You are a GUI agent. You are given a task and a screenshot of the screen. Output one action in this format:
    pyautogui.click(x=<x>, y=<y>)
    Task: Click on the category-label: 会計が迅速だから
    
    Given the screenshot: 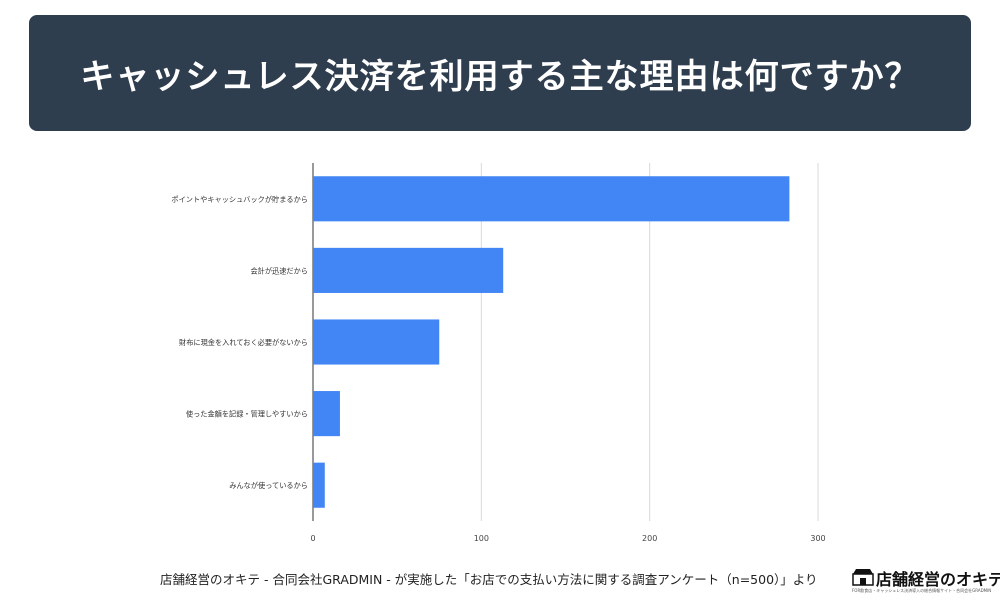 What is the action you would take?
    pyautogui.click(x=279, y=270)
    